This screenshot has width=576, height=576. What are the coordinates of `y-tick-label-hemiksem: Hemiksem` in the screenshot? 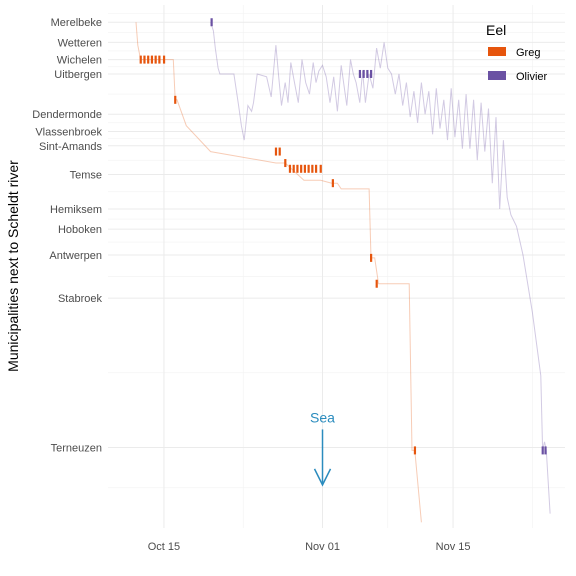 It's located at (76, 210).